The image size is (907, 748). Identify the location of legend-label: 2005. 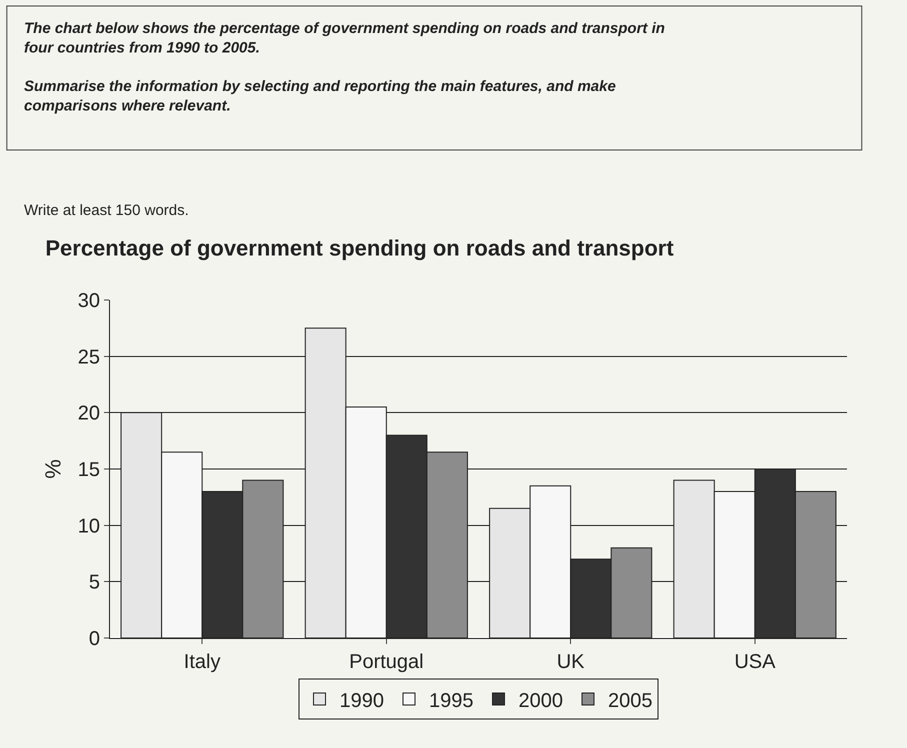
(630, 701).